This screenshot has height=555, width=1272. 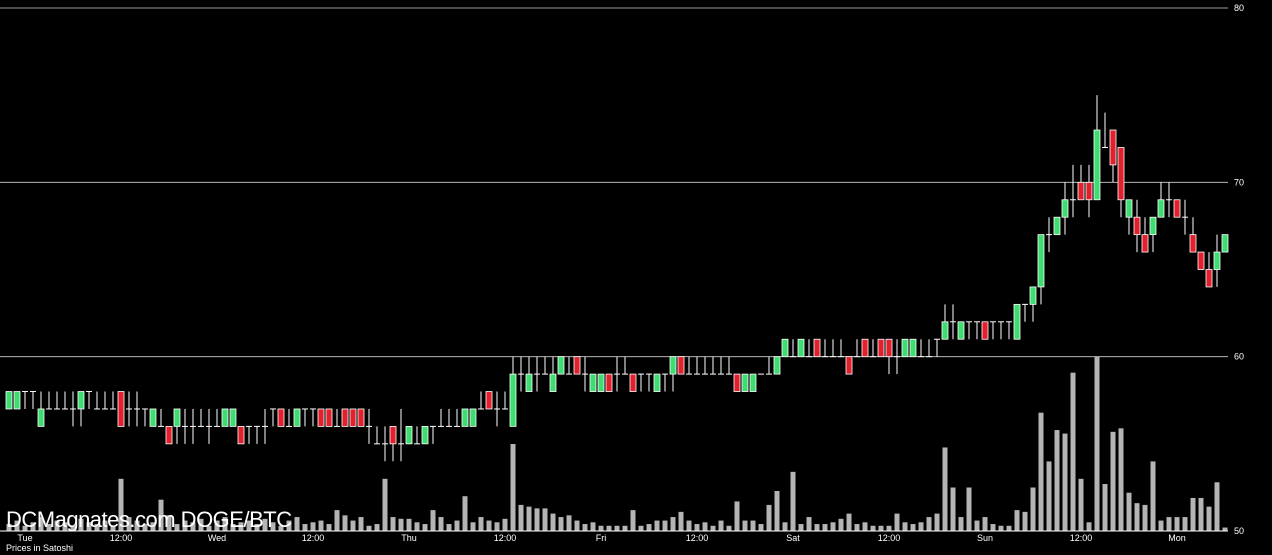 I want to click on x-tick-label: Tue, so click(x=24, y=538).